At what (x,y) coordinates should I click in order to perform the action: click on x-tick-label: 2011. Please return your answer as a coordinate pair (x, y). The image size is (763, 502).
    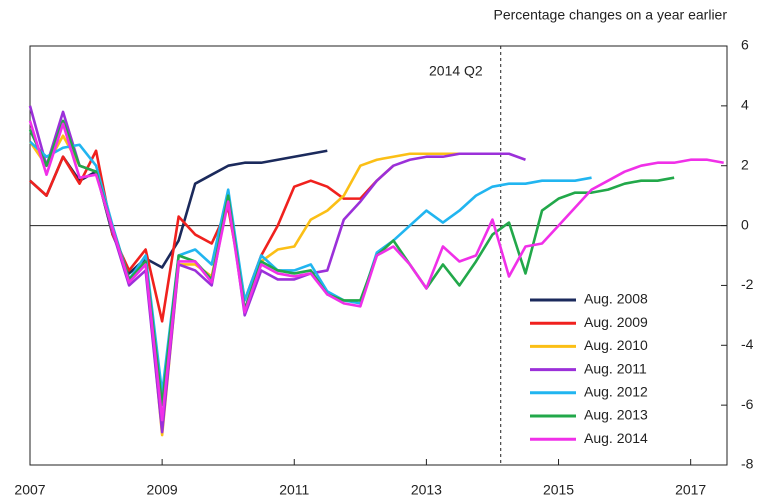
    Looking at the image, I should click on (294, 490).